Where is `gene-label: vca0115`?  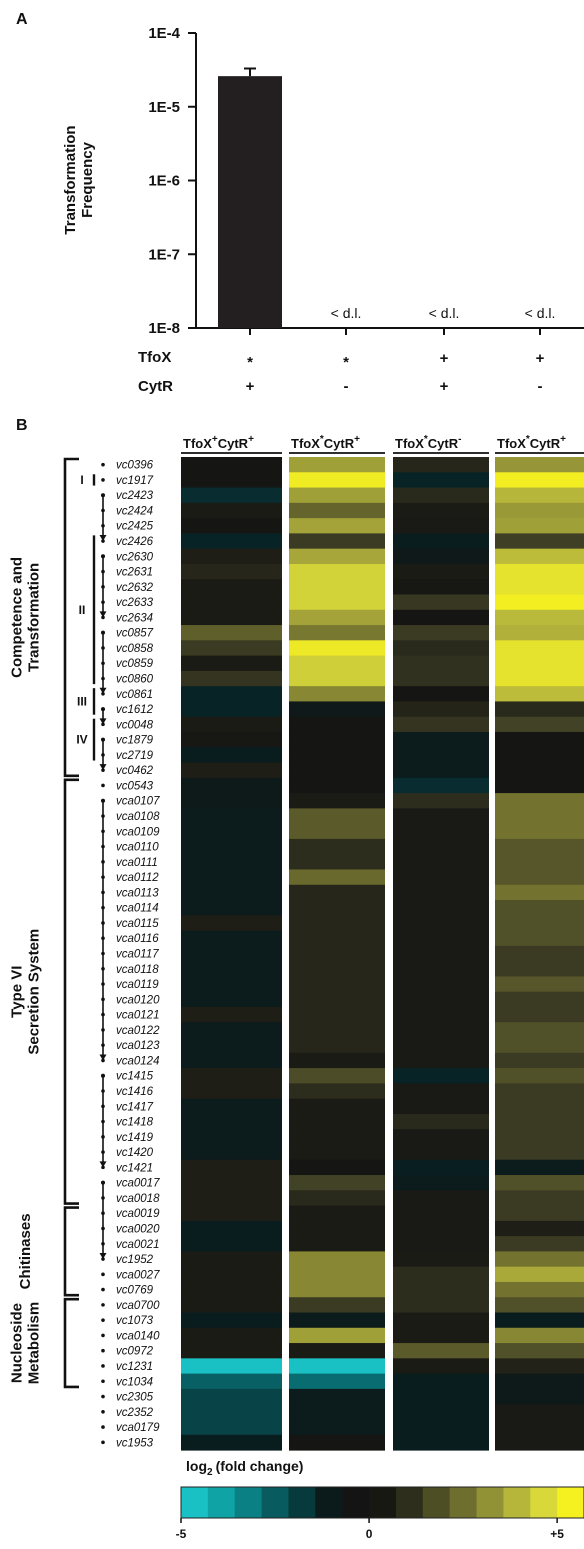
gene-label: vca0115 is located at coordinates (137, 924).